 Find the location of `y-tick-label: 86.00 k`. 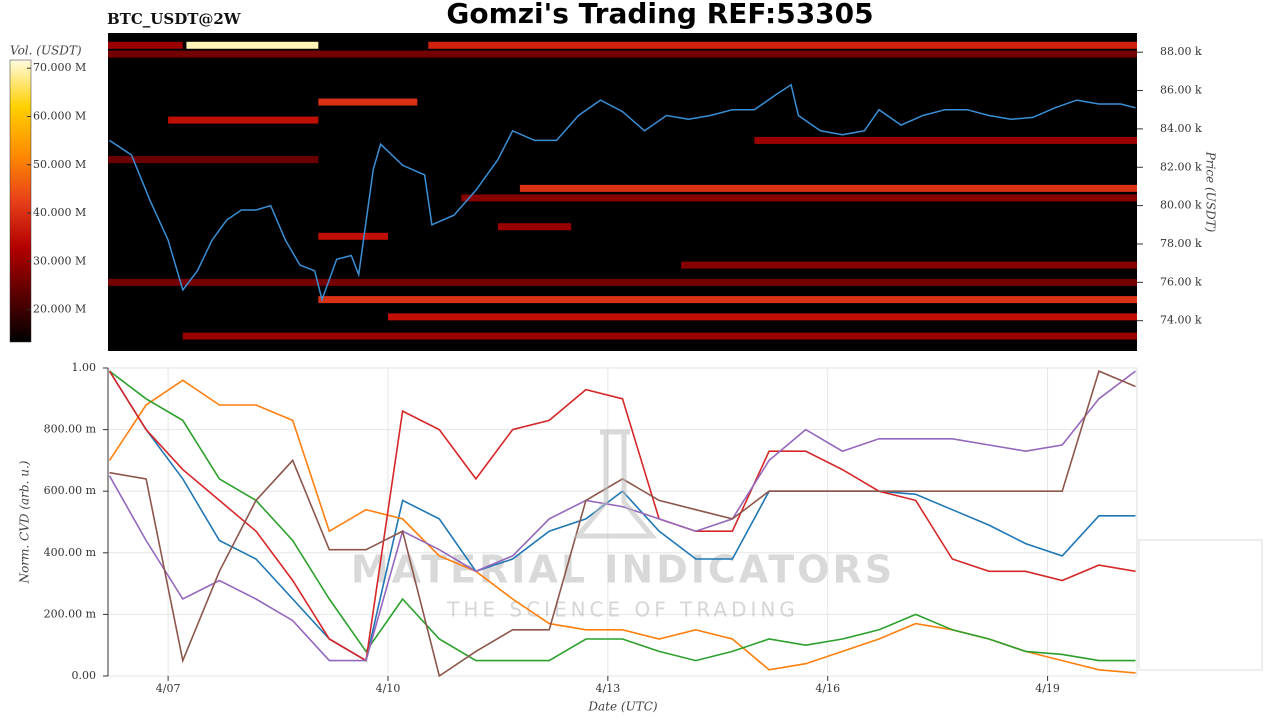

y-tick-label: 86.00 k is located at coordinates (1181, 90).